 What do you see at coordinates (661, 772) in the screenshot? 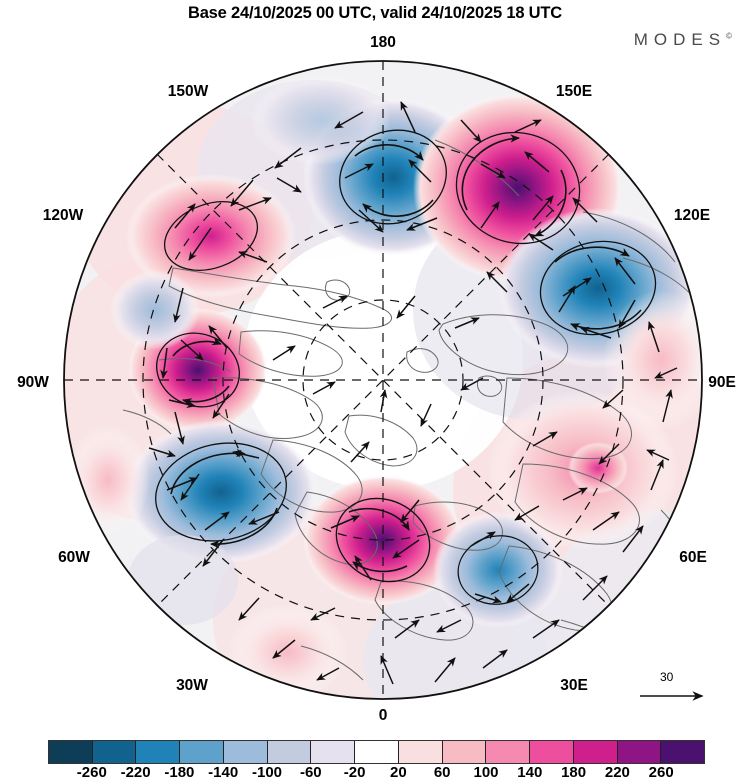
I see `colorbar-tick-label: 260` at bounding box center [661, 772].